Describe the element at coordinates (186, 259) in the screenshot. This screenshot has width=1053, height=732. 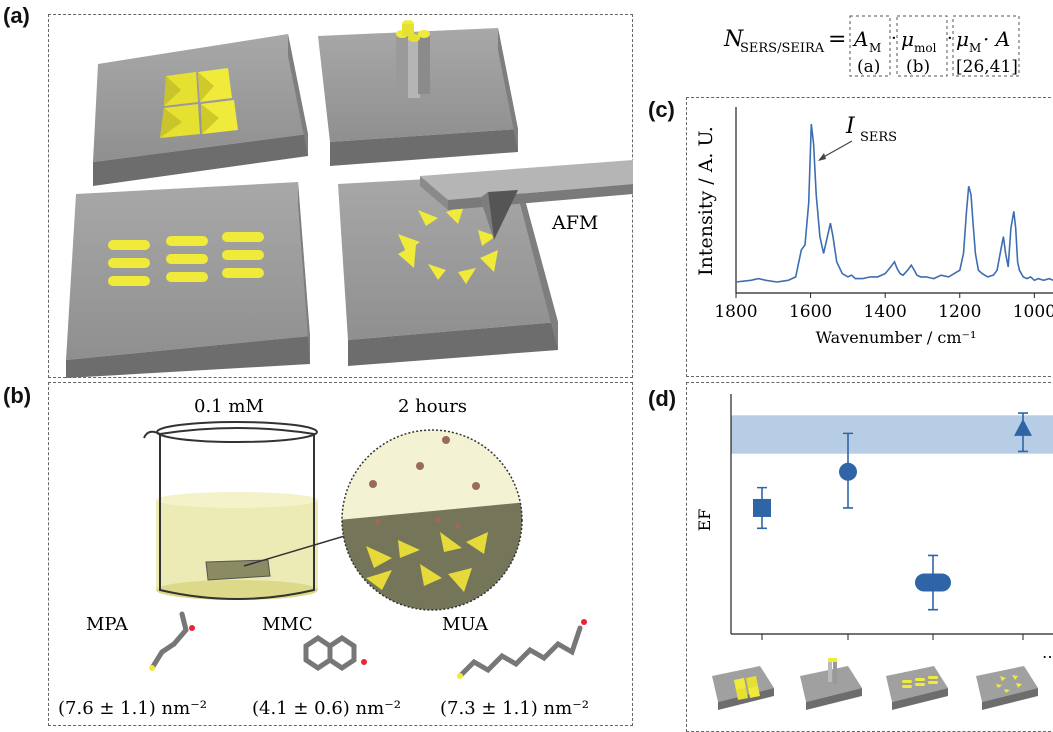
I see `gold-nanorods` at that location.